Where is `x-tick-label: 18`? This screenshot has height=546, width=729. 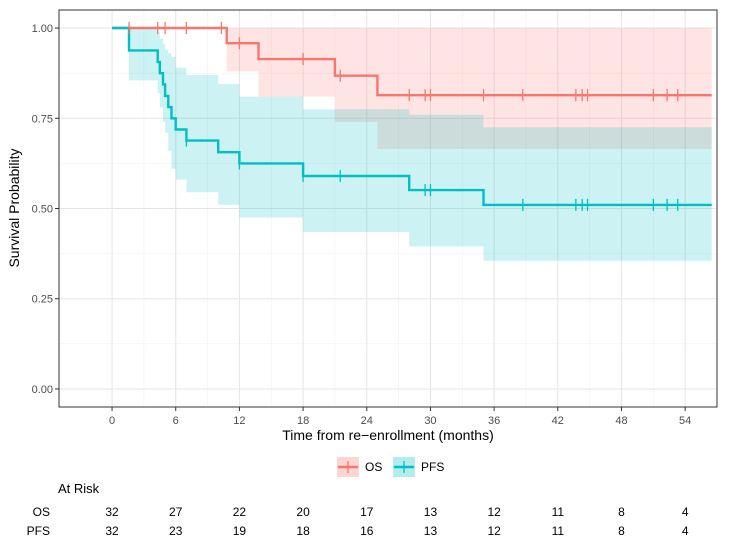 x-tick-label: 18 is located at coordinates (303, 421).